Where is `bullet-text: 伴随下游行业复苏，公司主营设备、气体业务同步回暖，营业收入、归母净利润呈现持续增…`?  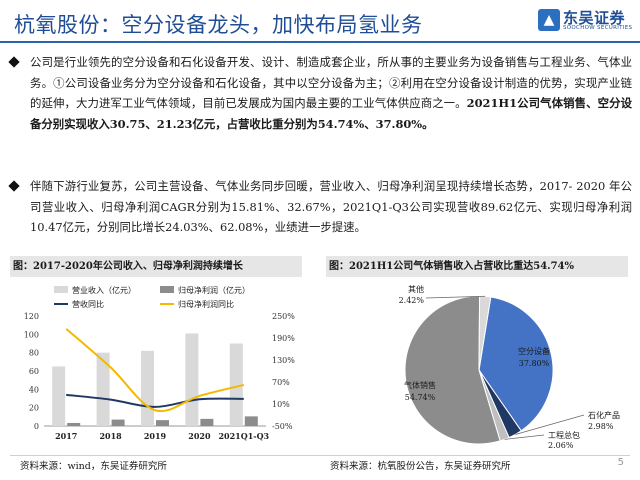
bullet-text: 伴随下游行业复苏，公司主营设备、气体业务同步回暖，营业收入、归母净利润呈现持续增… is located at coordinates (331, 206).